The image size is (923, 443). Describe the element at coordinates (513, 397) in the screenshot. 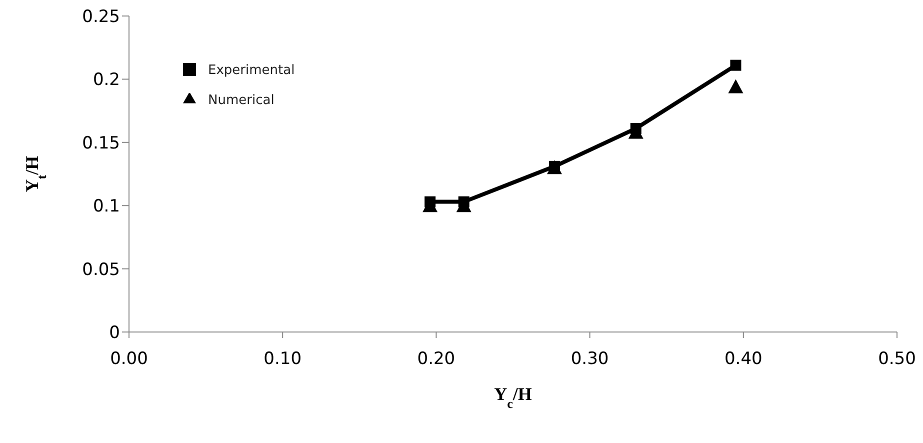

I see `x-axis-title: Y$_{c}$/H` at that location.